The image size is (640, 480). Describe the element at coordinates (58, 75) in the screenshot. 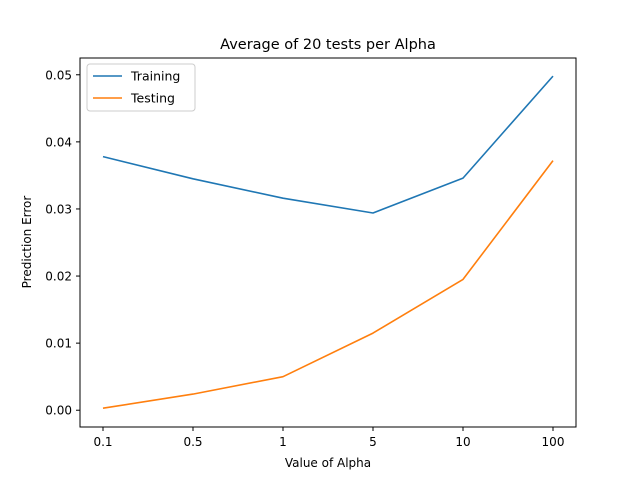

I see `y-tick-label: 0.05` at that location.